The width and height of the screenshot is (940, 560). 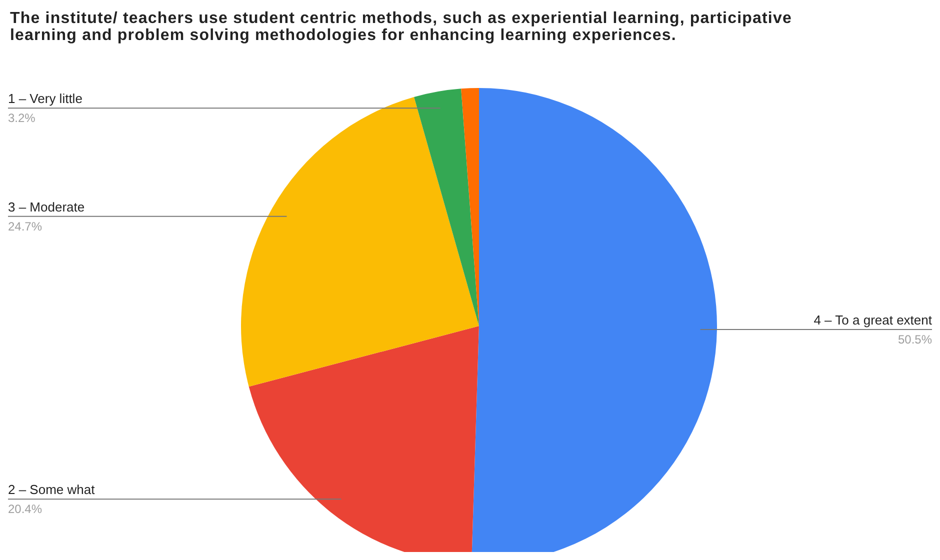 What do you see at coordinates (25, 509) in the screenshot?
I see `data-label: 20.4%` at bounding box center [25, 509].